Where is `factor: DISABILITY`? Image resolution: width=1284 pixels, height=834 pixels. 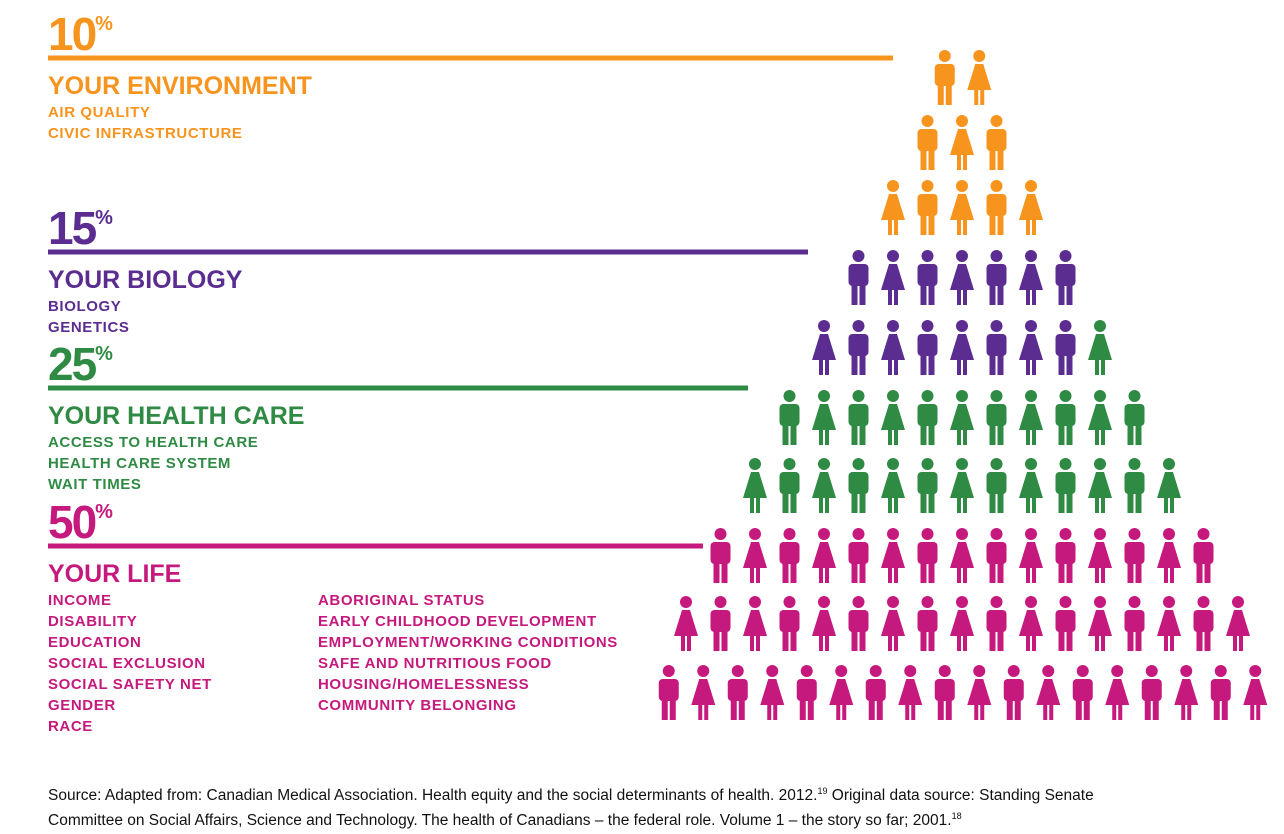 factor: DISABILITY is located at coordinates (92, 621).